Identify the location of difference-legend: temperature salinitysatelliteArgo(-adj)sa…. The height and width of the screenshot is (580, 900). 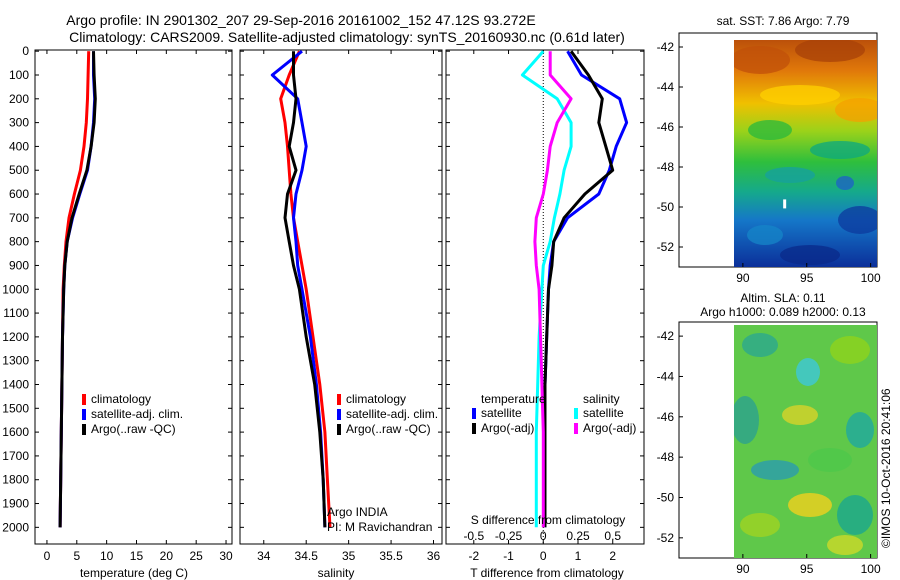
(554, 413).